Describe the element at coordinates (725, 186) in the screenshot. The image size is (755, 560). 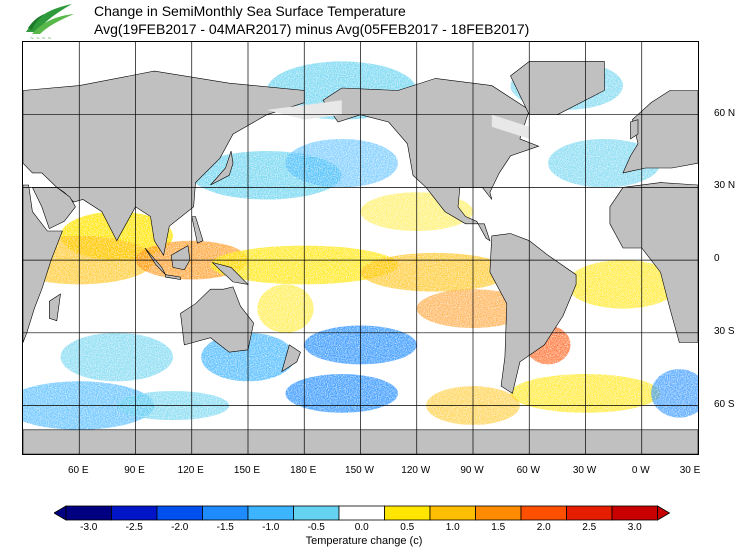
I see `latitude-label: 30 N` at that location.